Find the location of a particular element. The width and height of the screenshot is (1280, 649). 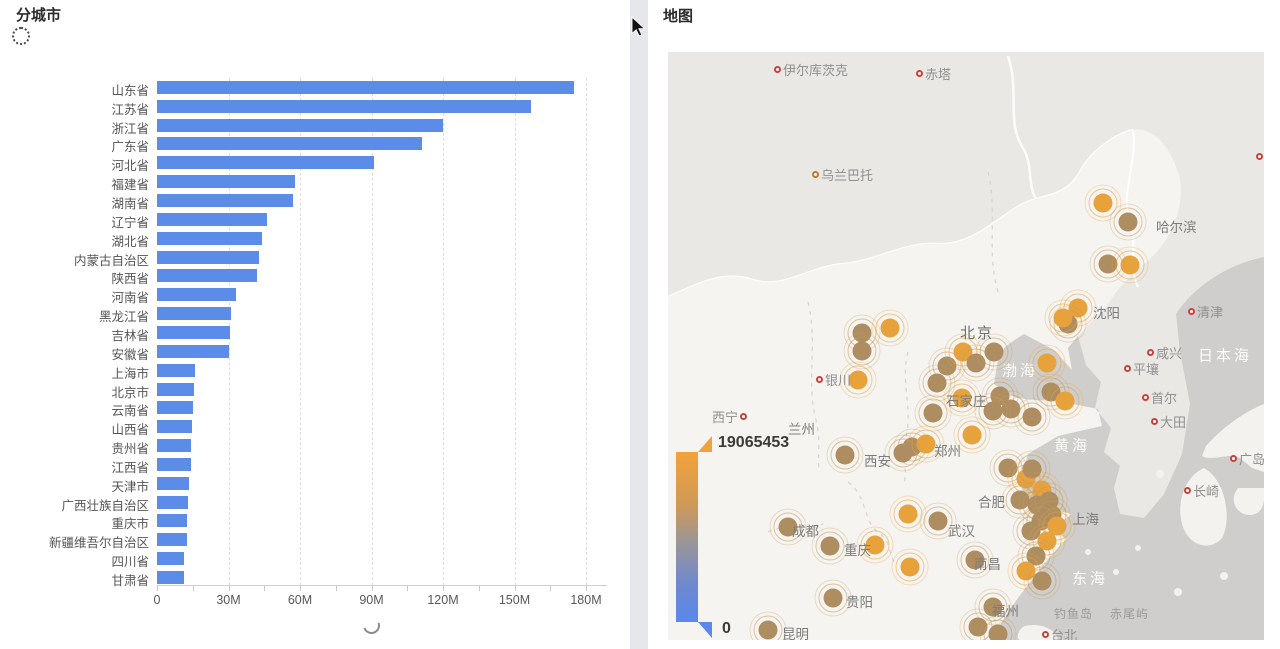

poi-text: 清津 is located at coordinates (1210, 312).